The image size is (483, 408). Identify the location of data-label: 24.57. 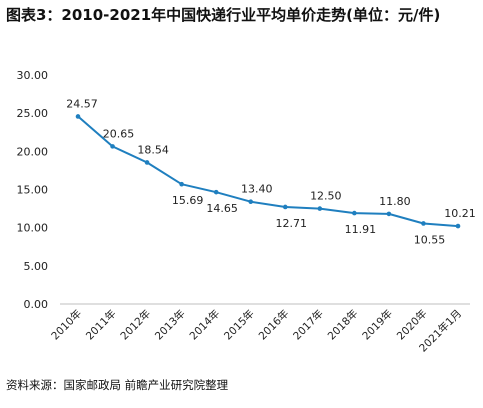
(82, 103).